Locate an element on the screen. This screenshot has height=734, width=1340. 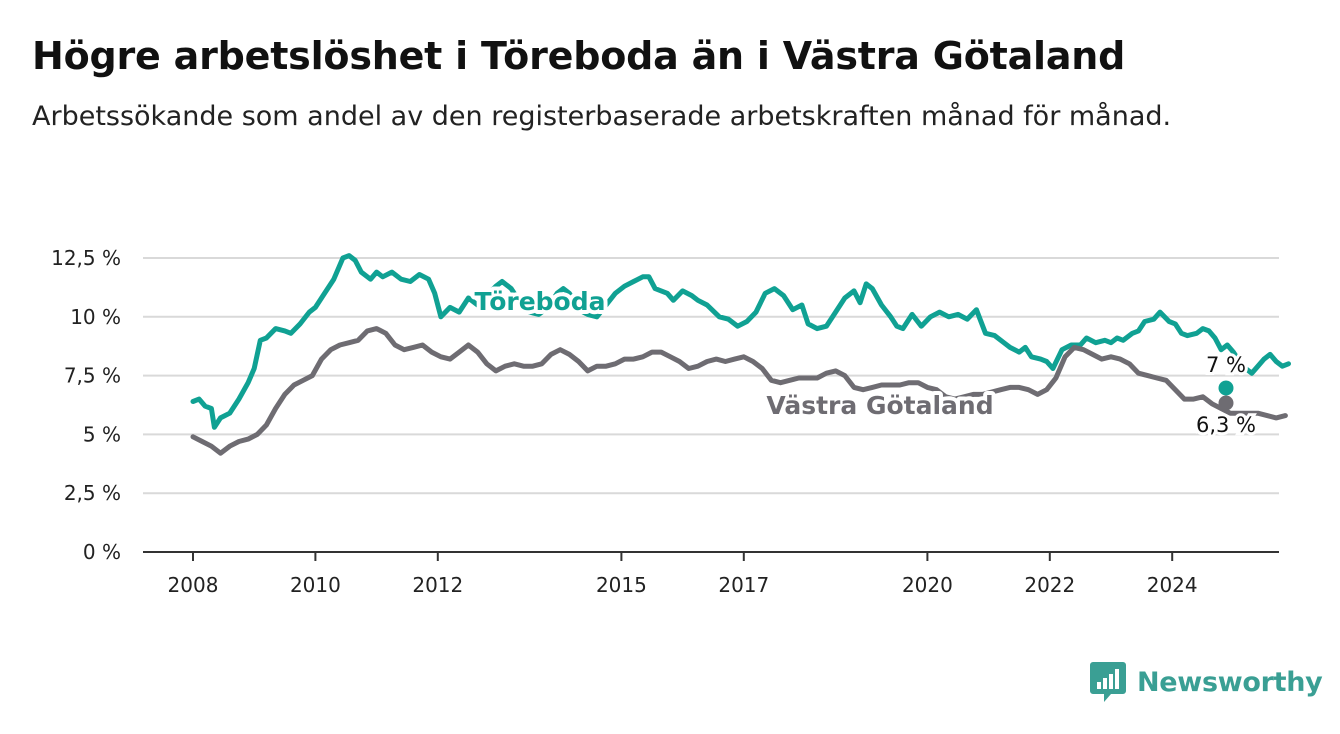
series-labels: Töreboda Västra Götaland 7 % 6,3 % is located at coordinates (864, 361).